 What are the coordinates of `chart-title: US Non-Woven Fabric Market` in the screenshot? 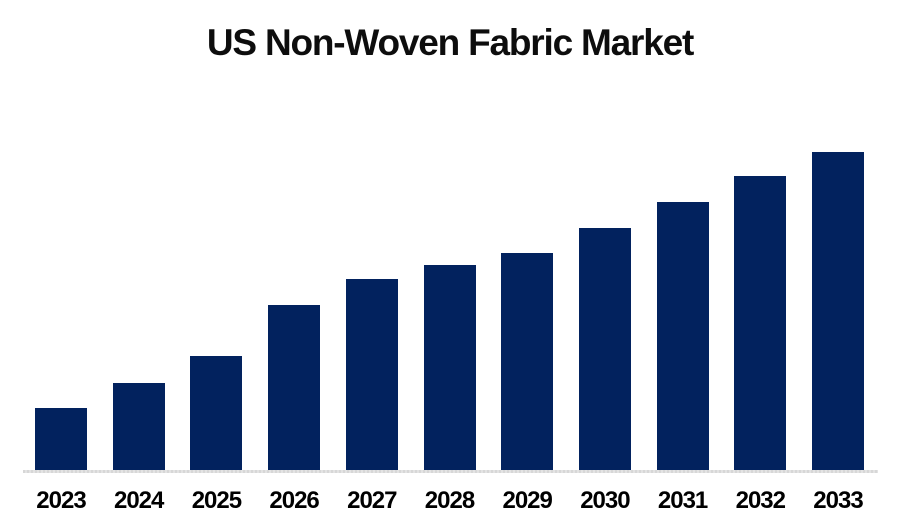 It's located at (450, 42).